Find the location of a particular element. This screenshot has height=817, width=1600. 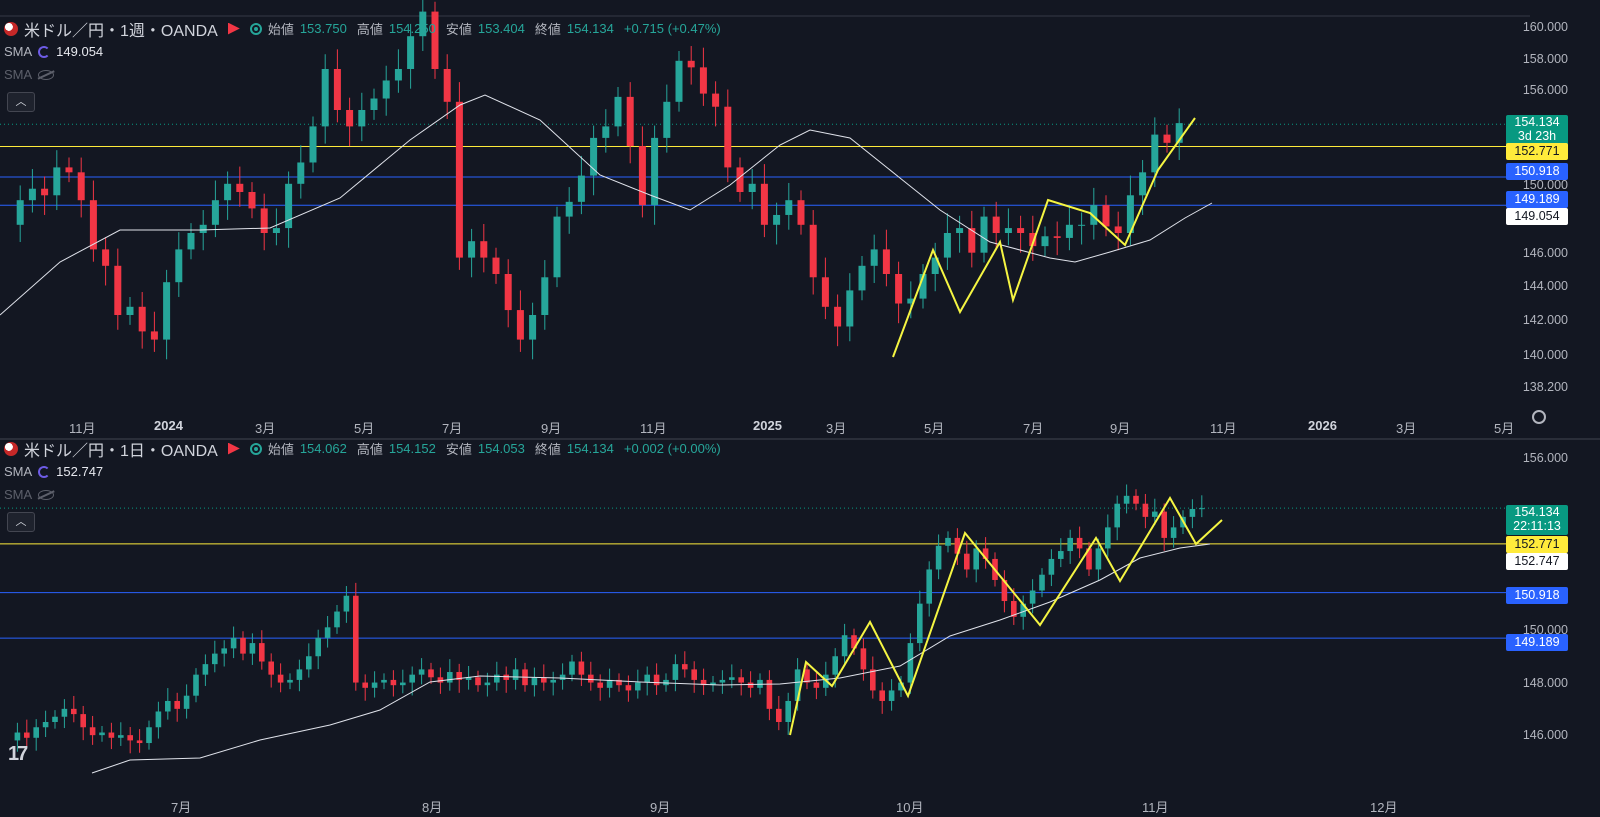

time-axis-label: 7月 is located at coordinates (452, 428).